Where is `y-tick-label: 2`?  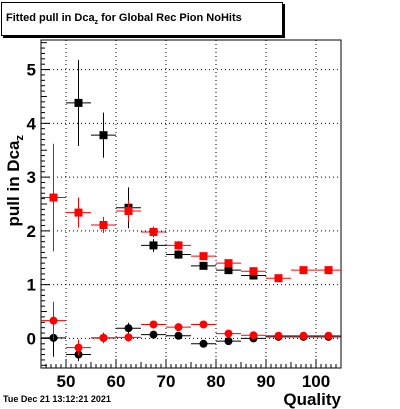
y-tick-label: 2 is located at coordinates (31, 231).